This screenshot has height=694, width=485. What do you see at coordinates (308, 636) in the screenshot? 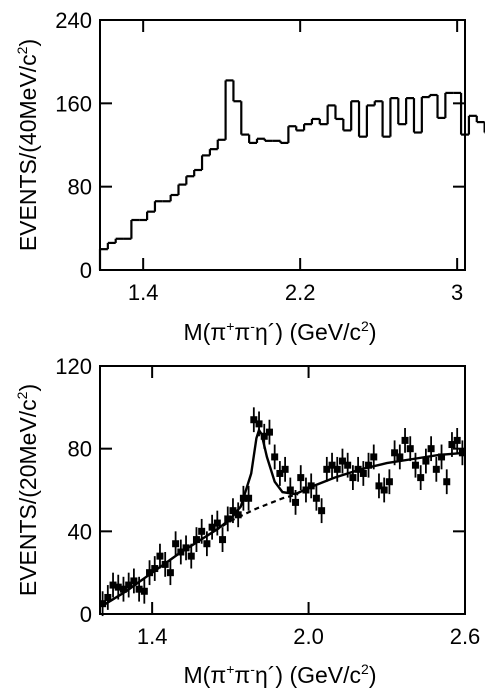
I see `scatter-x-tick-label: 2.0` at bounding box center [308, 636].